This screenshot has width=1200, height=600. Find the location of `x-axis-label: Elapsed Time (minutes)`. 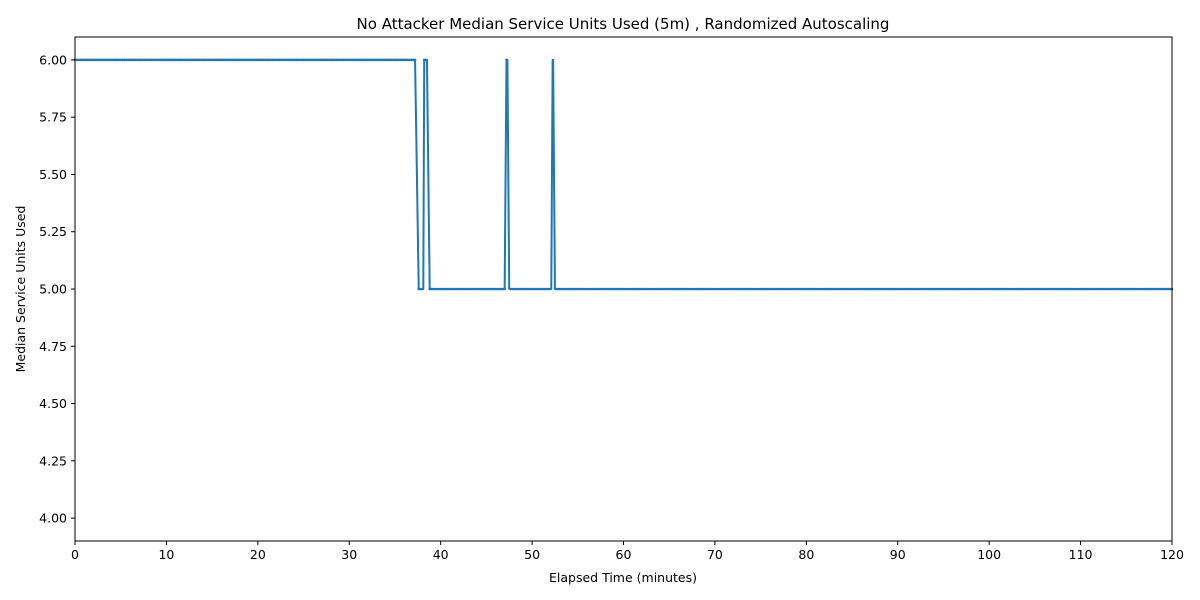

x-axis-label: Elapsed Time (minutes) is located at coordinates (623, 577).